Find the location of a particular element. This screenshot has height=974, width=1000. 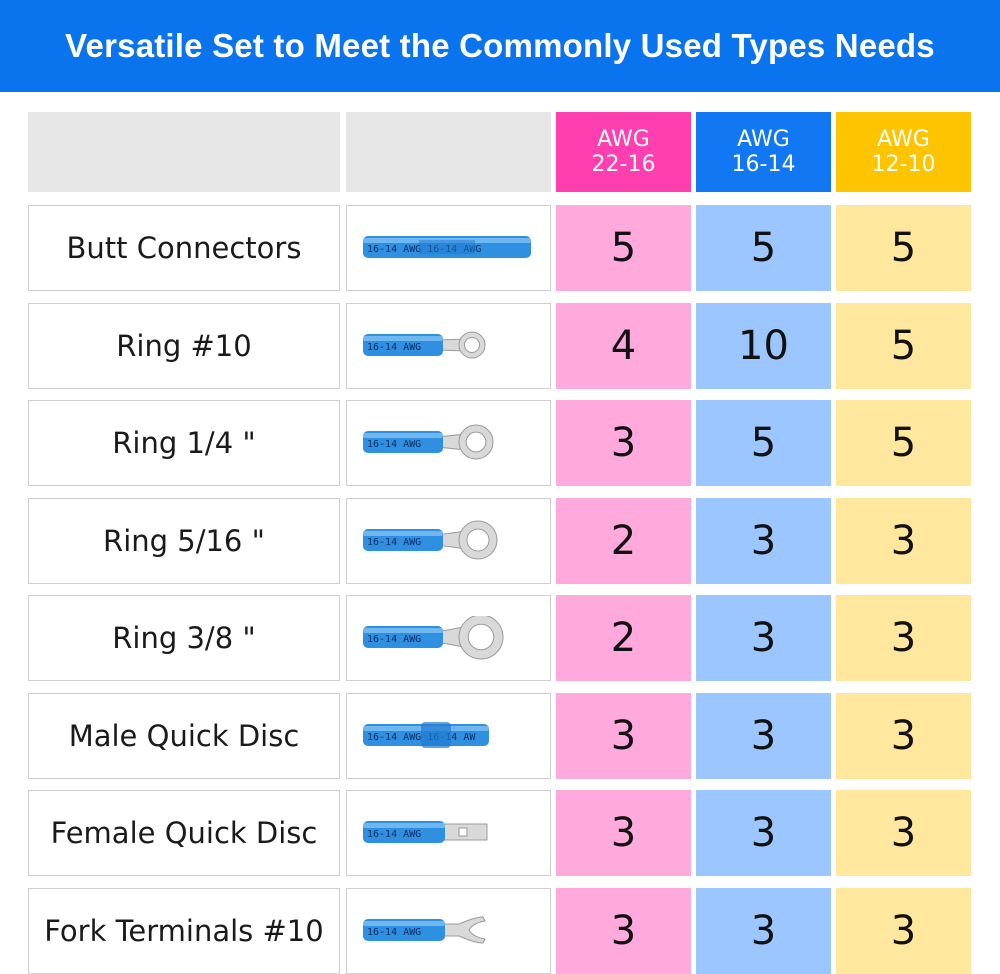

terminal-image-cell: 16-14 AWG 16-14 AWG is located at coordinates (448, 248).